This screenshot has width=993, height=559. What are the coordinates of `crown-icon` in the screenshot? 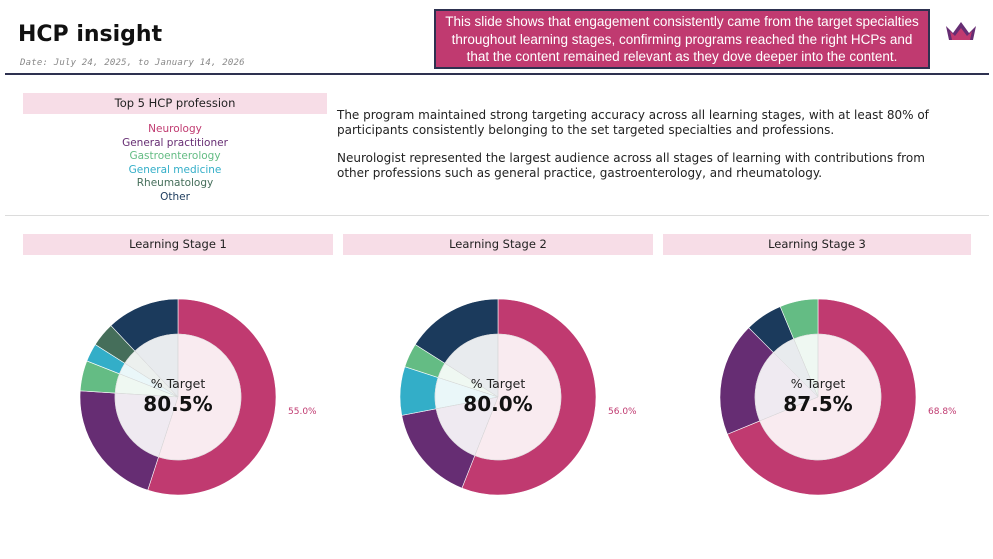 It's located at (961, 31).